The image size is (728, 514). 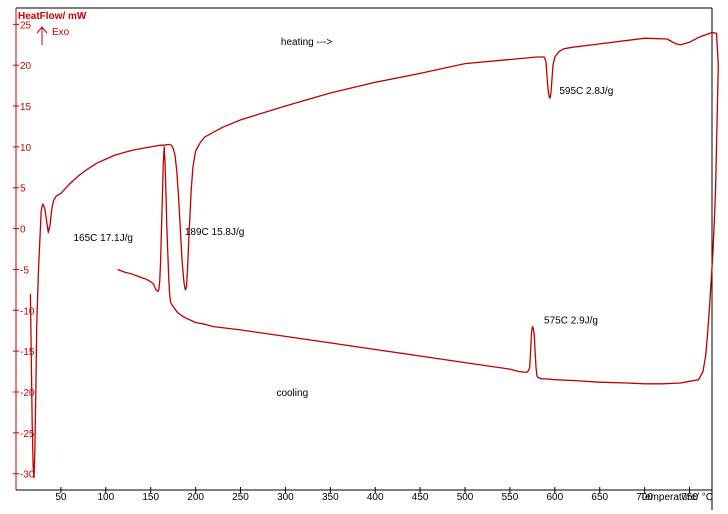 I want to click on y-tick-label: -20, so click(x=27, y=393).